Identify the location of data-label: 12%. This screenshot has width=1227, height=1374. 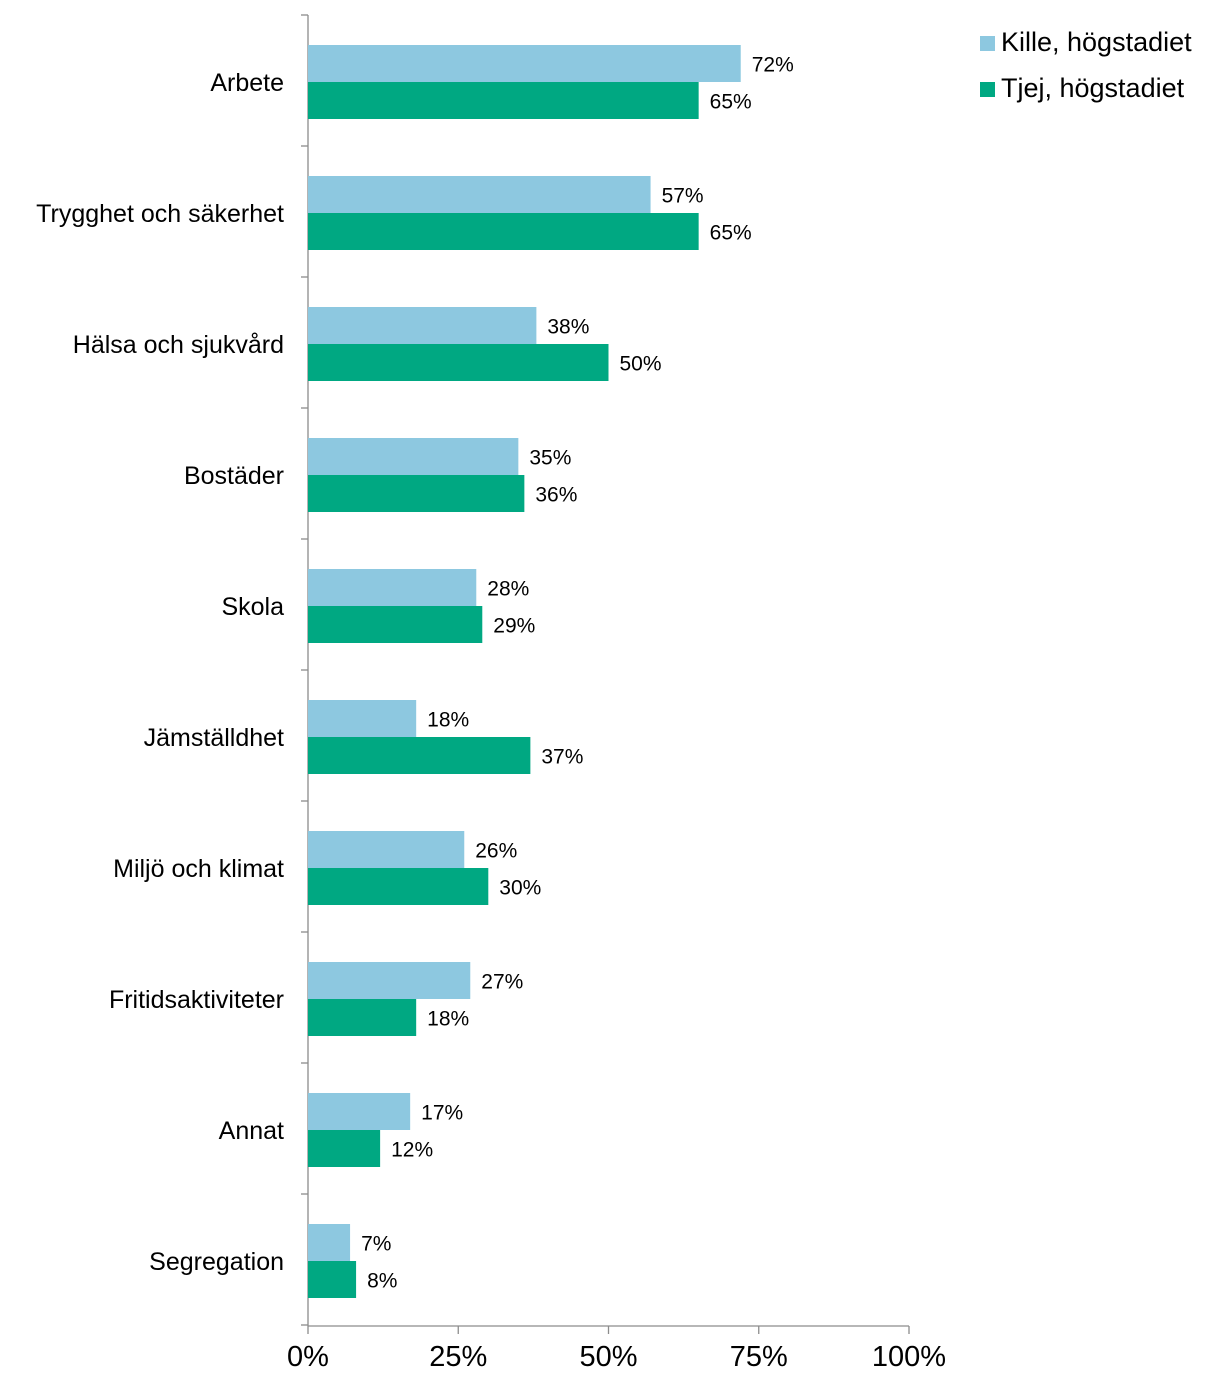
(412, 1150).